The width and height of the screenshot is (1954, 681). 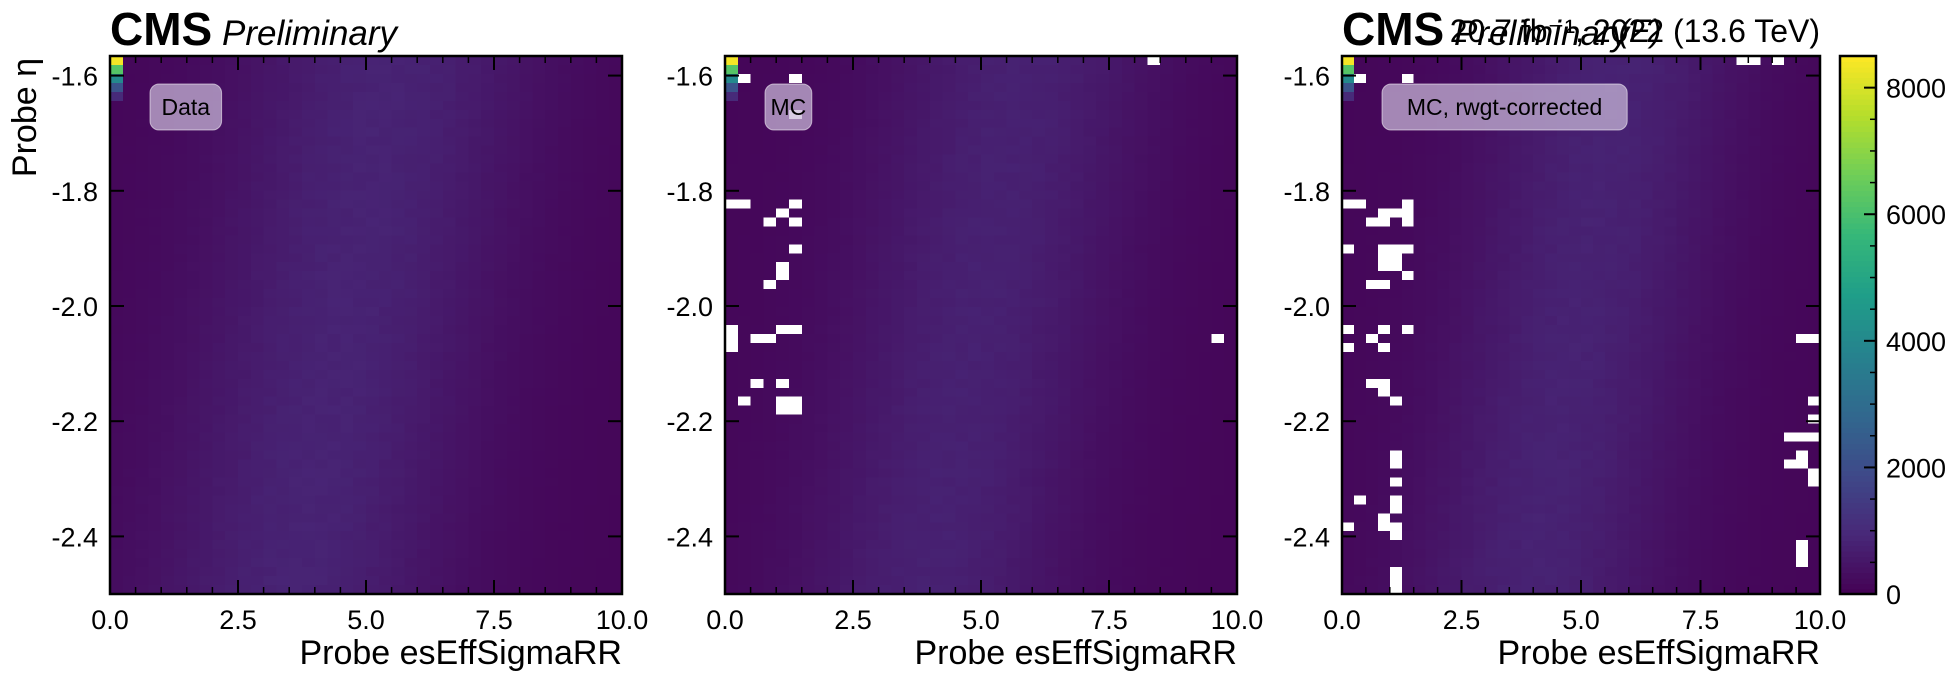 I want to click on y-tick-label: -2.2, so click(x=74, y=422).